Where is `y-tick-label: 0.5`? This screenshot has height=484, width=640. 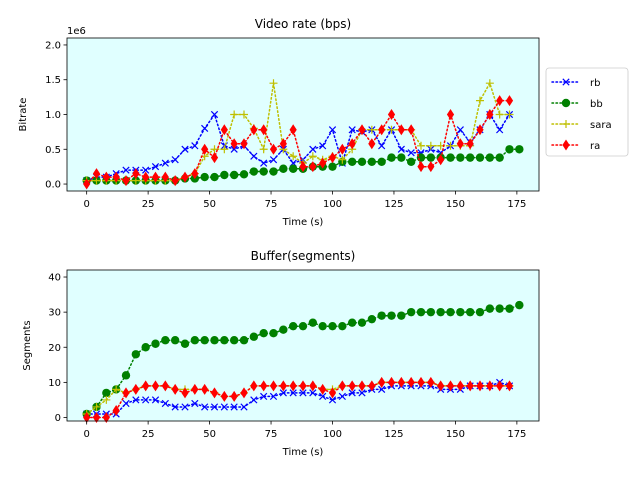 y-tick-label: 0.5 is located at coordinates (53, 150).